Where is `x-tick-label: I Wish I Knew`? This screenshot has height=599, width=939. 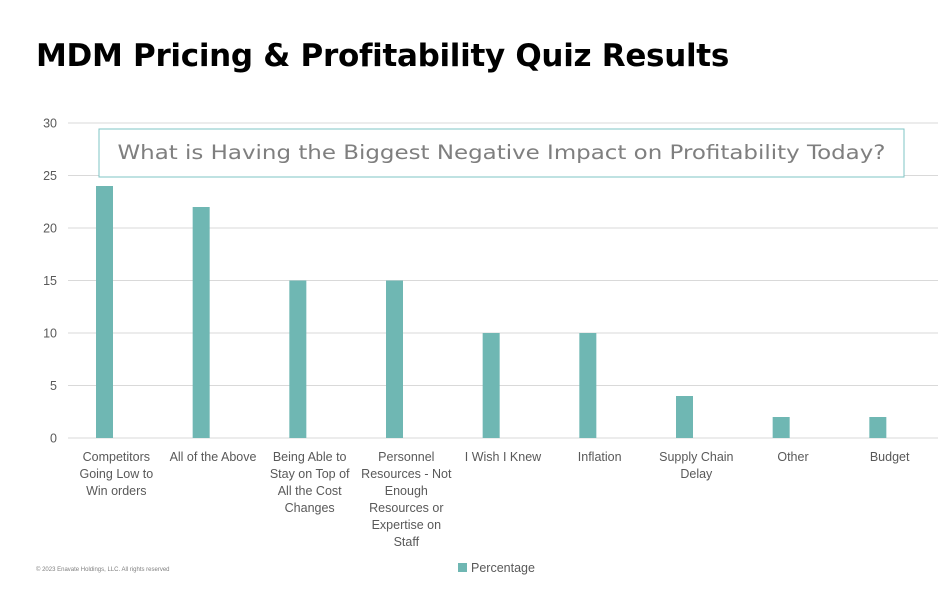 x-tick-label: I Wish I Knew is located at coordinates (503, 457).